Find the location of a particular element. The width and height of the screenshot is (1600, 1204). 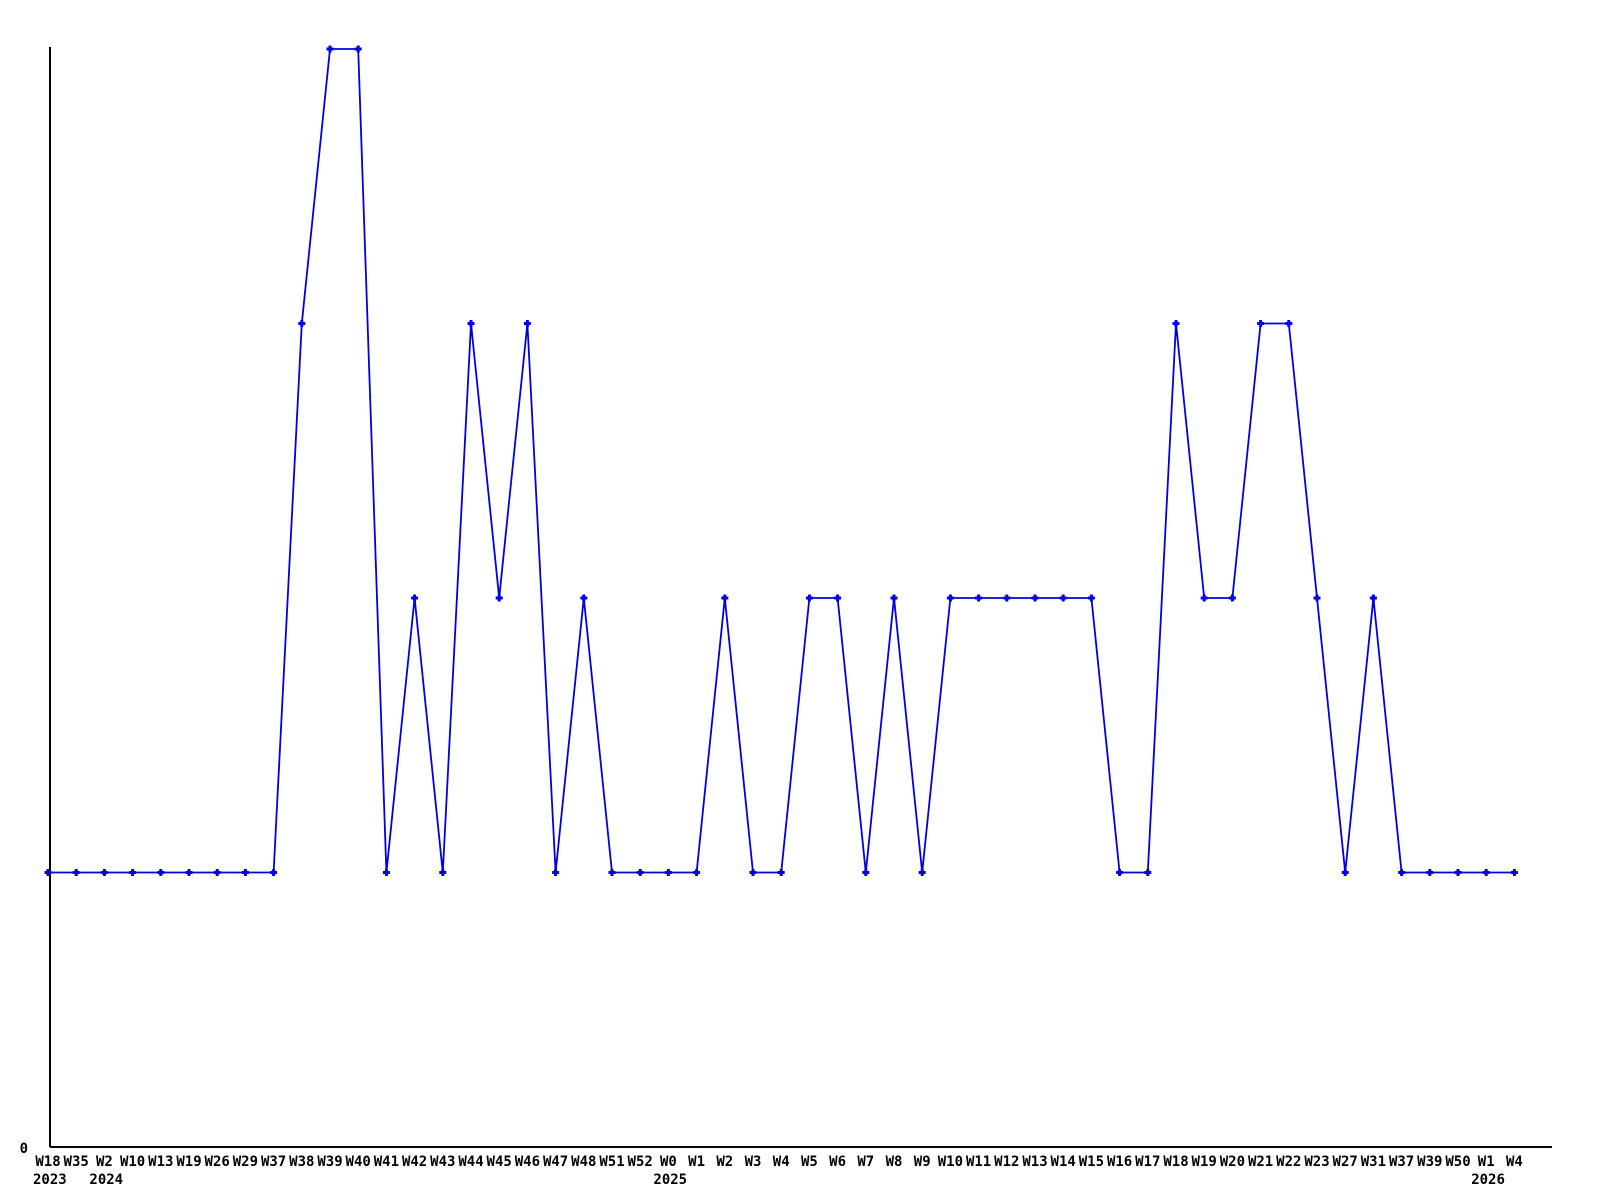

x-tick-label: W21 is located at coordinates (1260, 1162).